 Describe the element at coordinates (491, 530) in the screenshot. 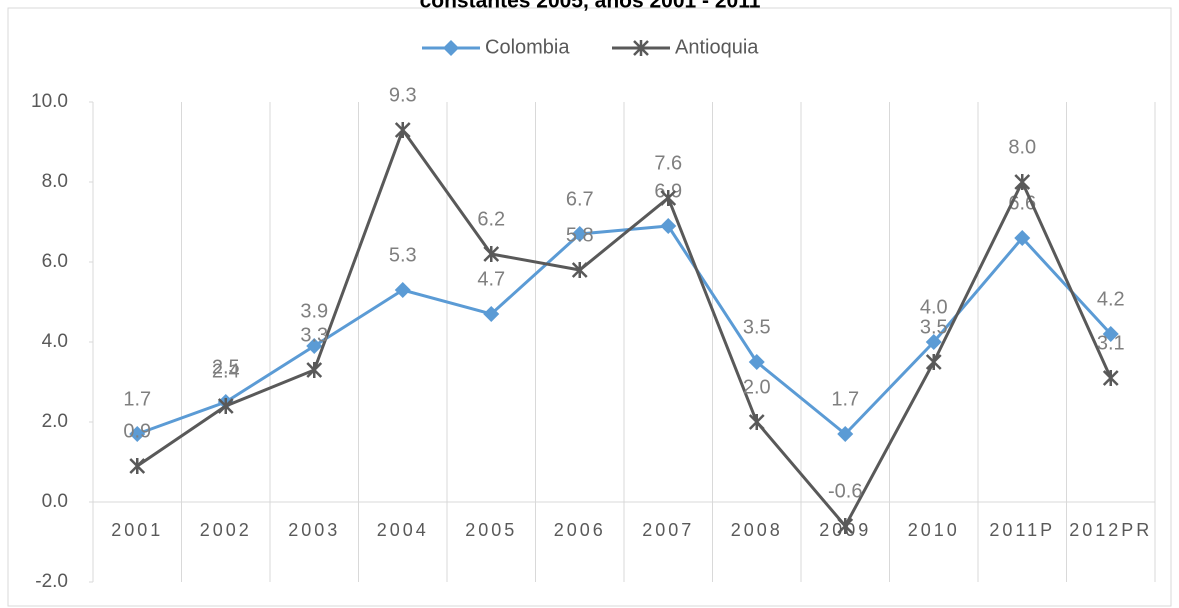

I see `x-tick-label: 2005` at that location.